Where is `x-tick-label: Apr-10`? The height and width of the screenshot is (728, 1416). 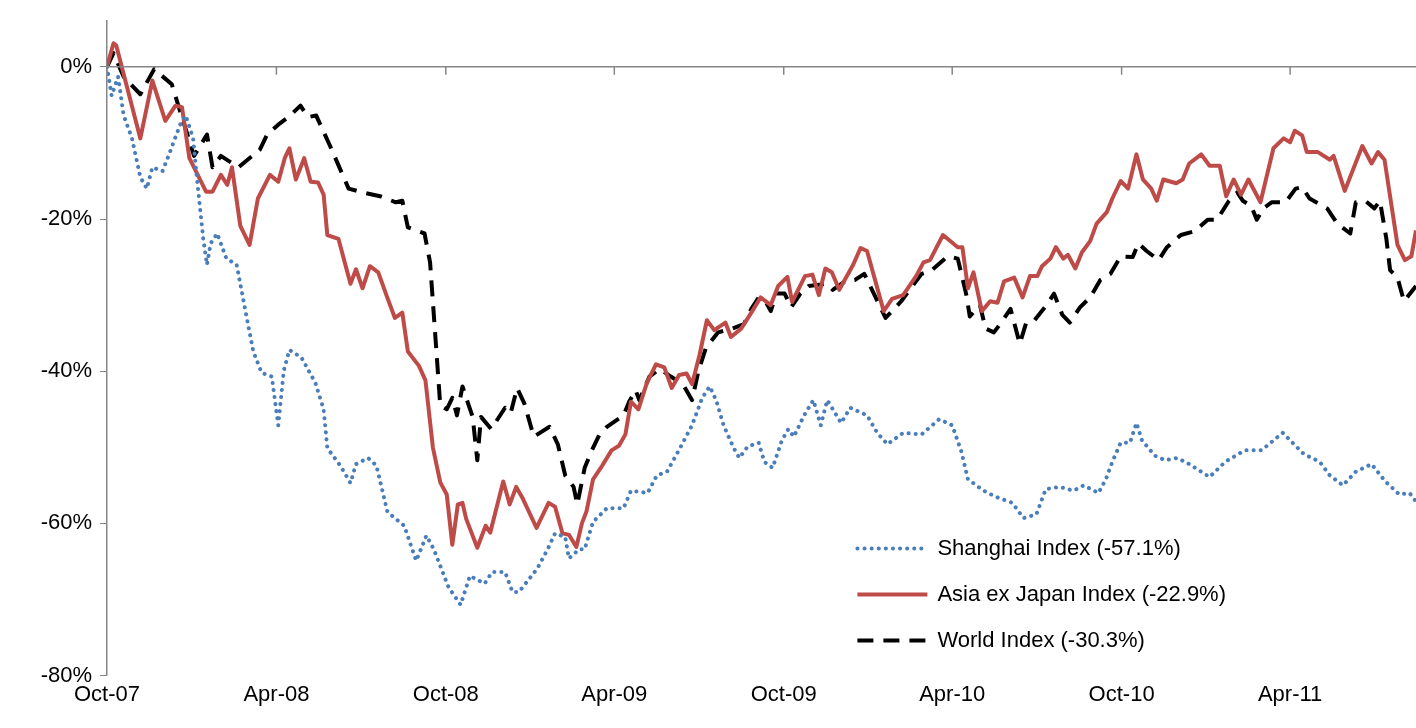
x-tick-label: Apr-10 is located at coordinates (952, 693).